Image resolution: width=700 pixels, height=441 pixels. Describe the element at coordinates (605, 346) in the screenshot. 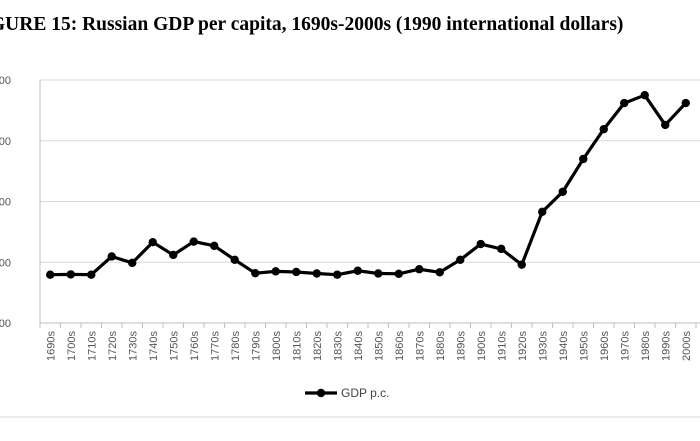

I see `x-tick-label: 1960s` at that location.